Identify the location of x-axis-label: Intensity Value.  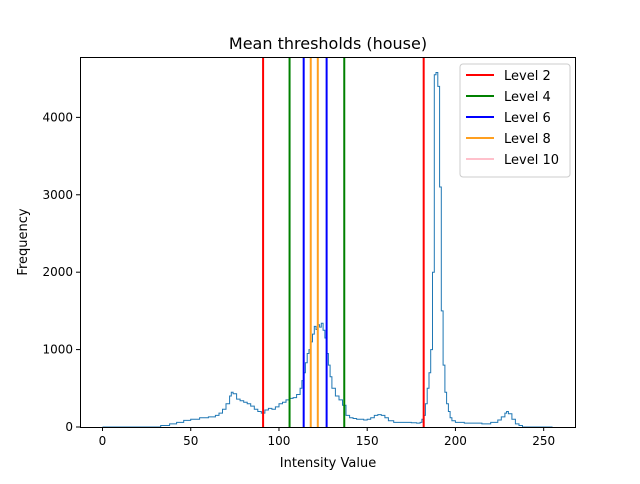
(328, 463).